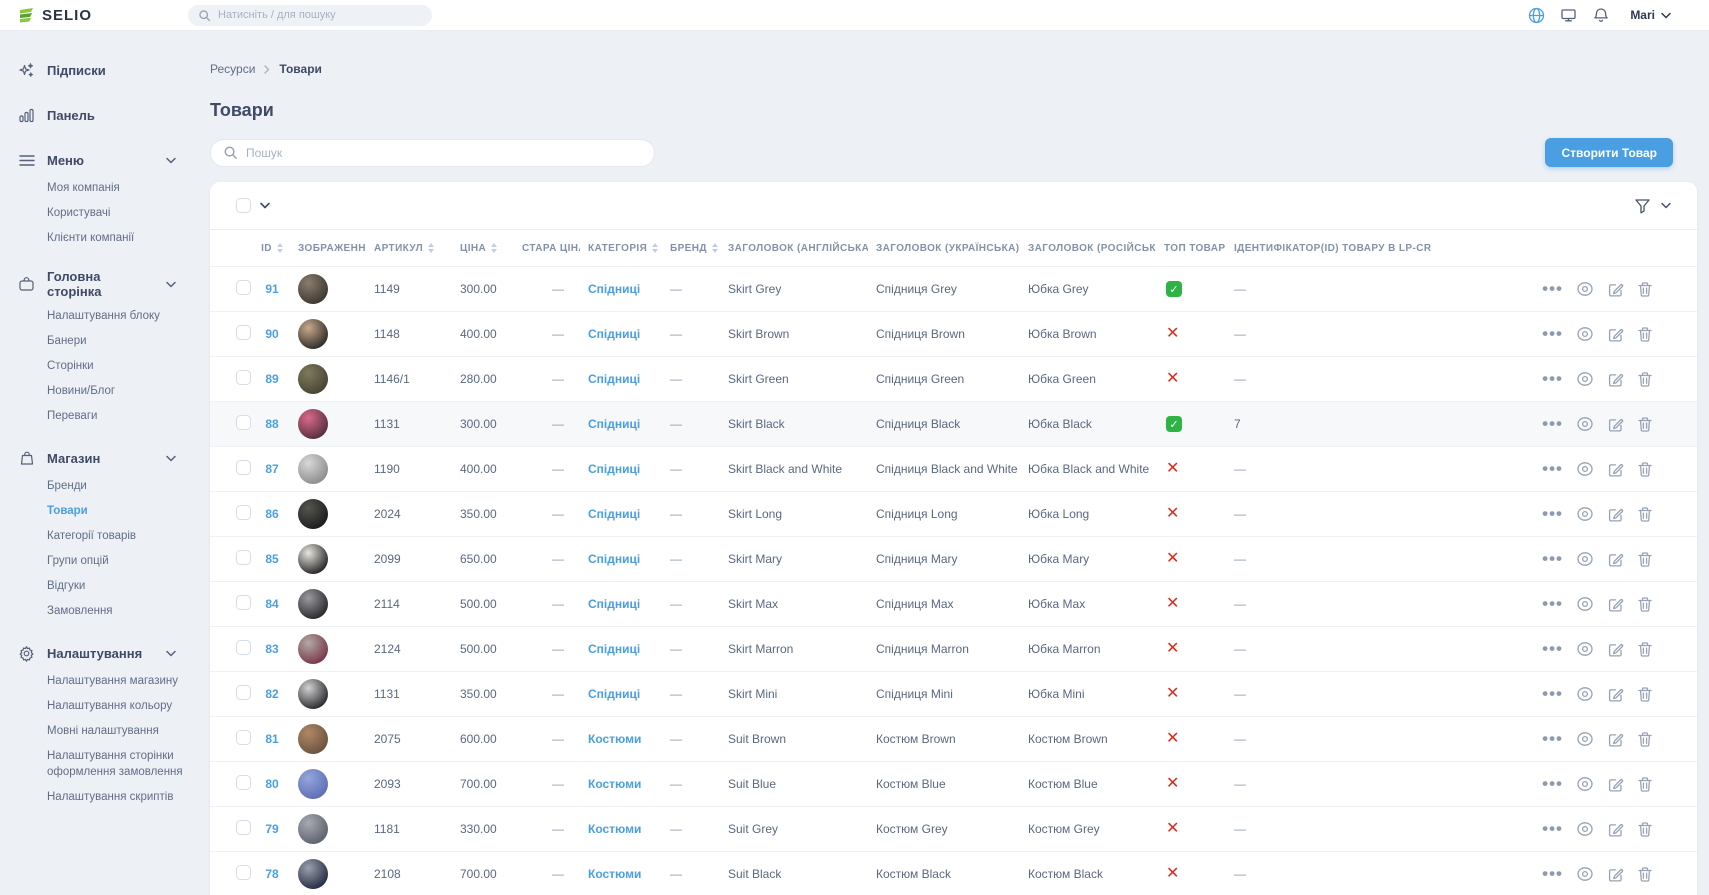 The image size is (1709, 895). Describe the element at coordinates (272, 379) in the screenshot. I see `product-id-link: 89` at that location.